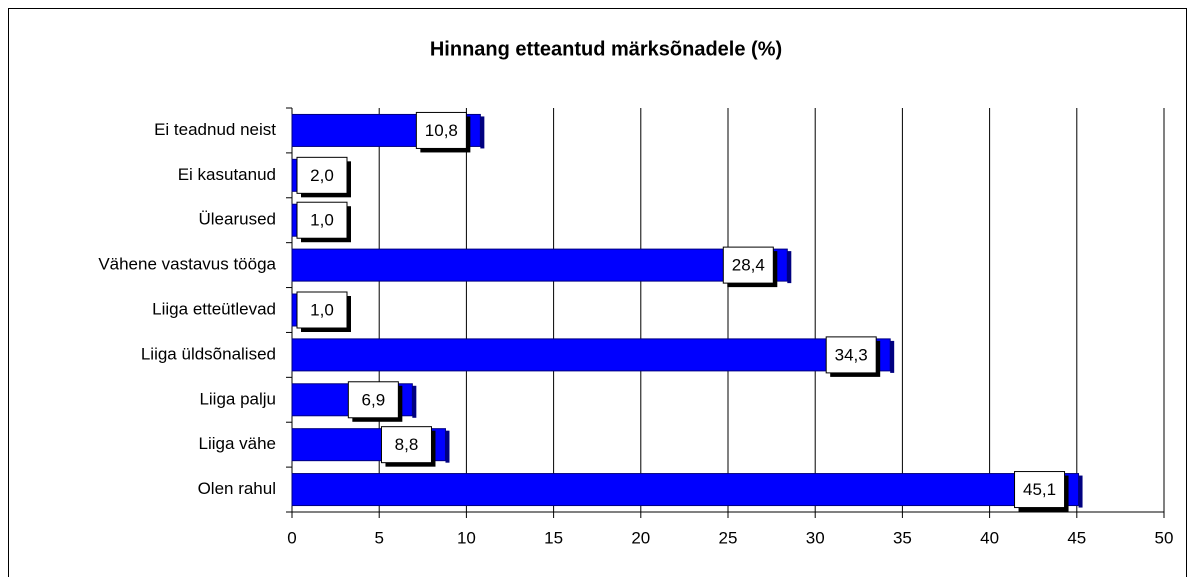 This screenshot has width=1194, height=577. What do you see at coordinates (291, 537) in the screenshot?
I see `x-tick-label: 0` at bounding box center [291, 537].